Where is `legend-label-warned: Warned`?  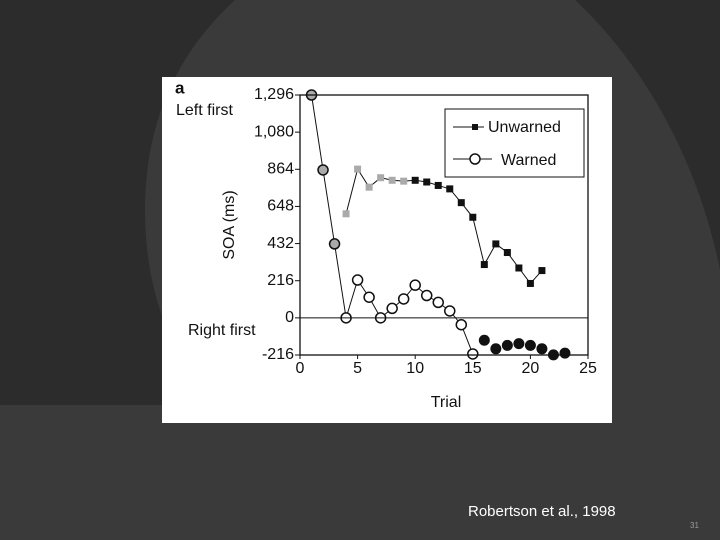 legend-label-warned: Warned is located at coordinates (528, 160).